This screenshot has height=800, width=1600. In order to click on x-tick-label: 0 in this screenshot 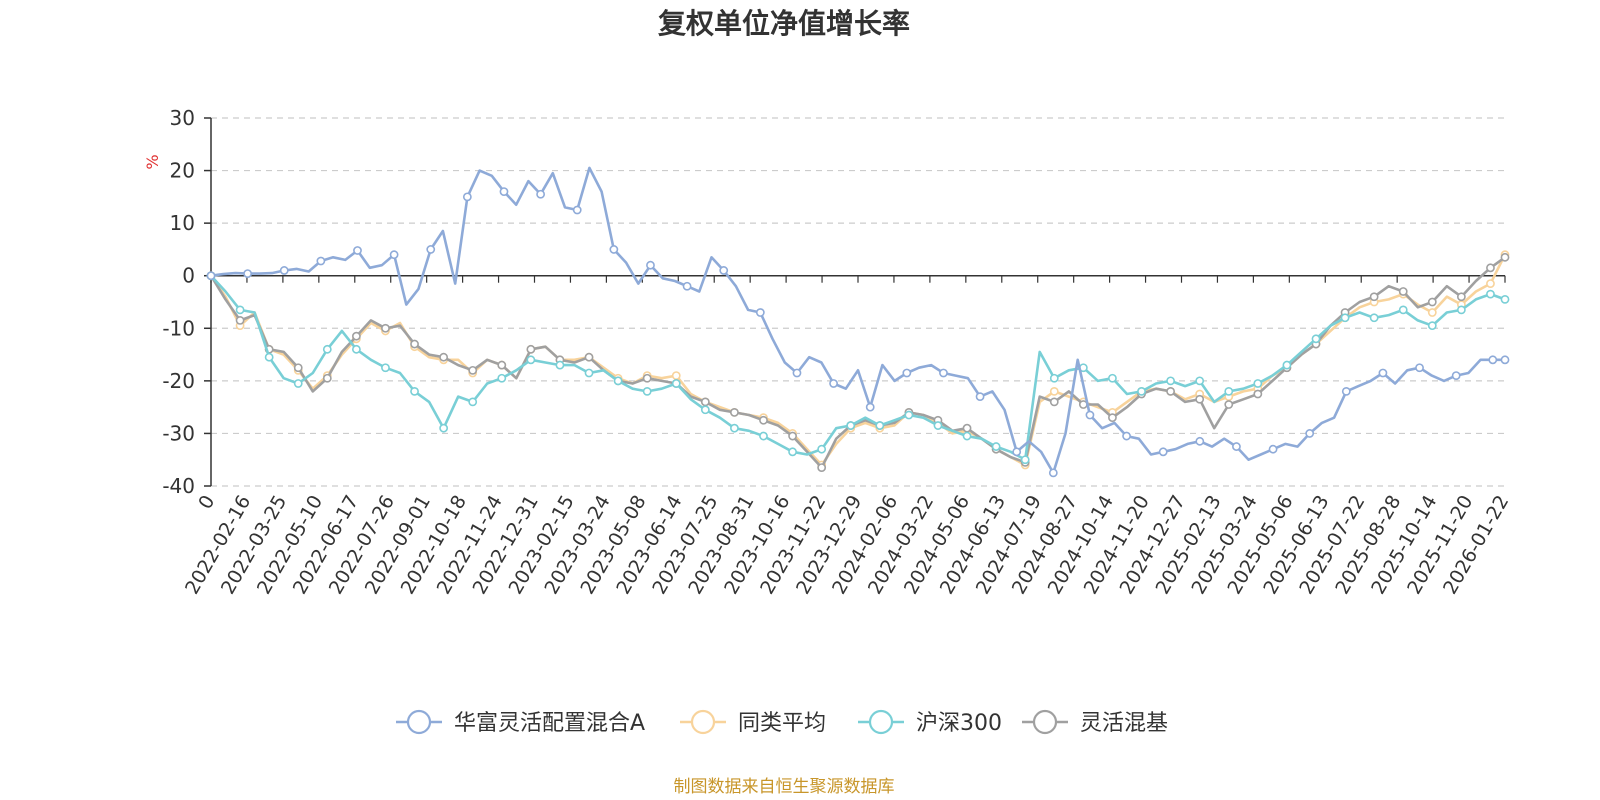, I will do `click(206, 502)`.